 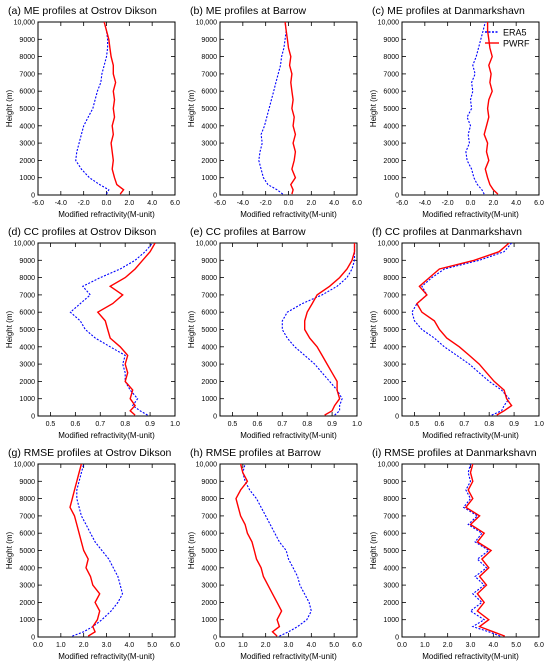 I want to click on x-tick-label: 4.0, so click(x=311, y=645).